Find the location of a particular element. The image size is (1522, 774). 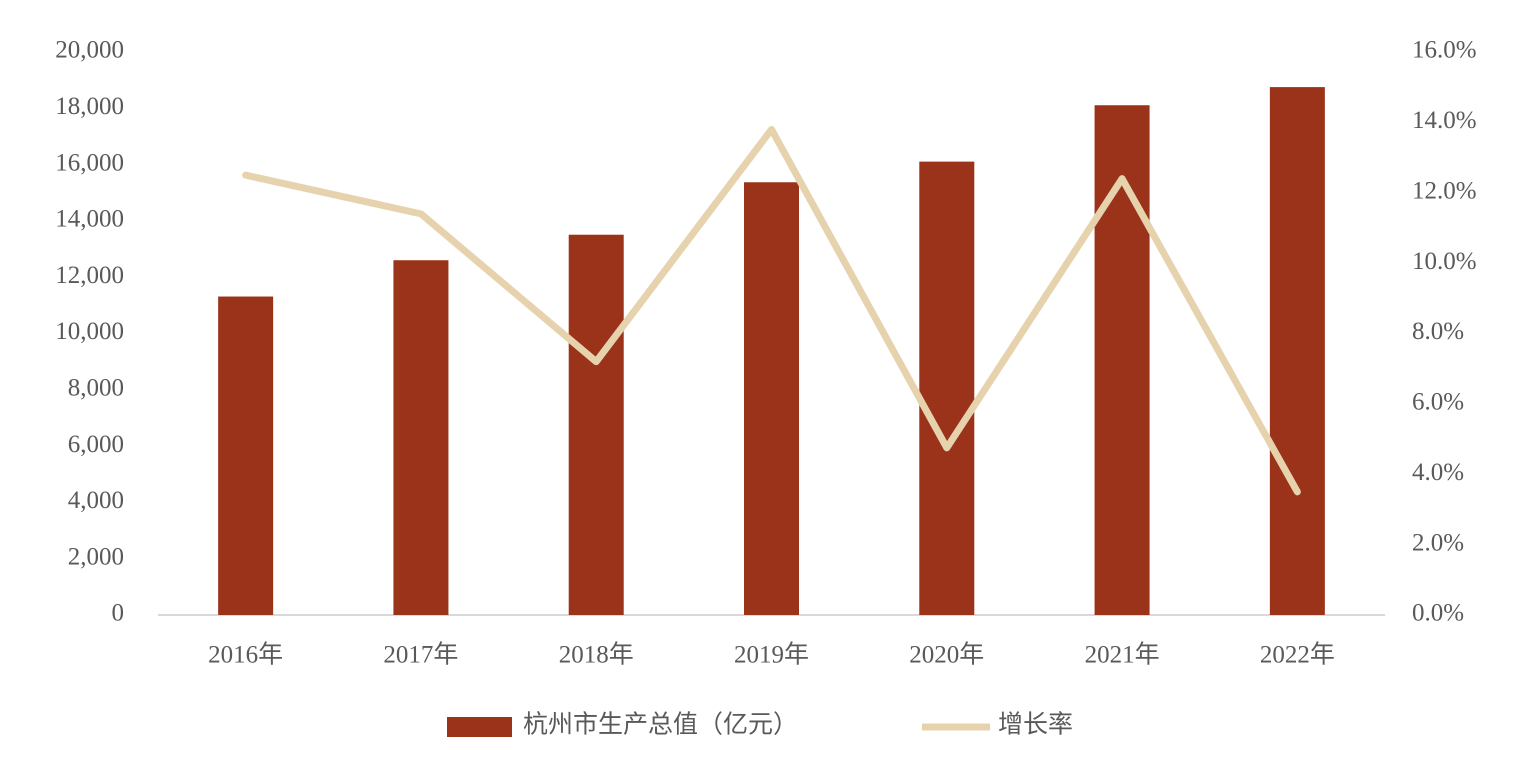

y-tick-label: 12,000 is located at coordinates (89, 275).